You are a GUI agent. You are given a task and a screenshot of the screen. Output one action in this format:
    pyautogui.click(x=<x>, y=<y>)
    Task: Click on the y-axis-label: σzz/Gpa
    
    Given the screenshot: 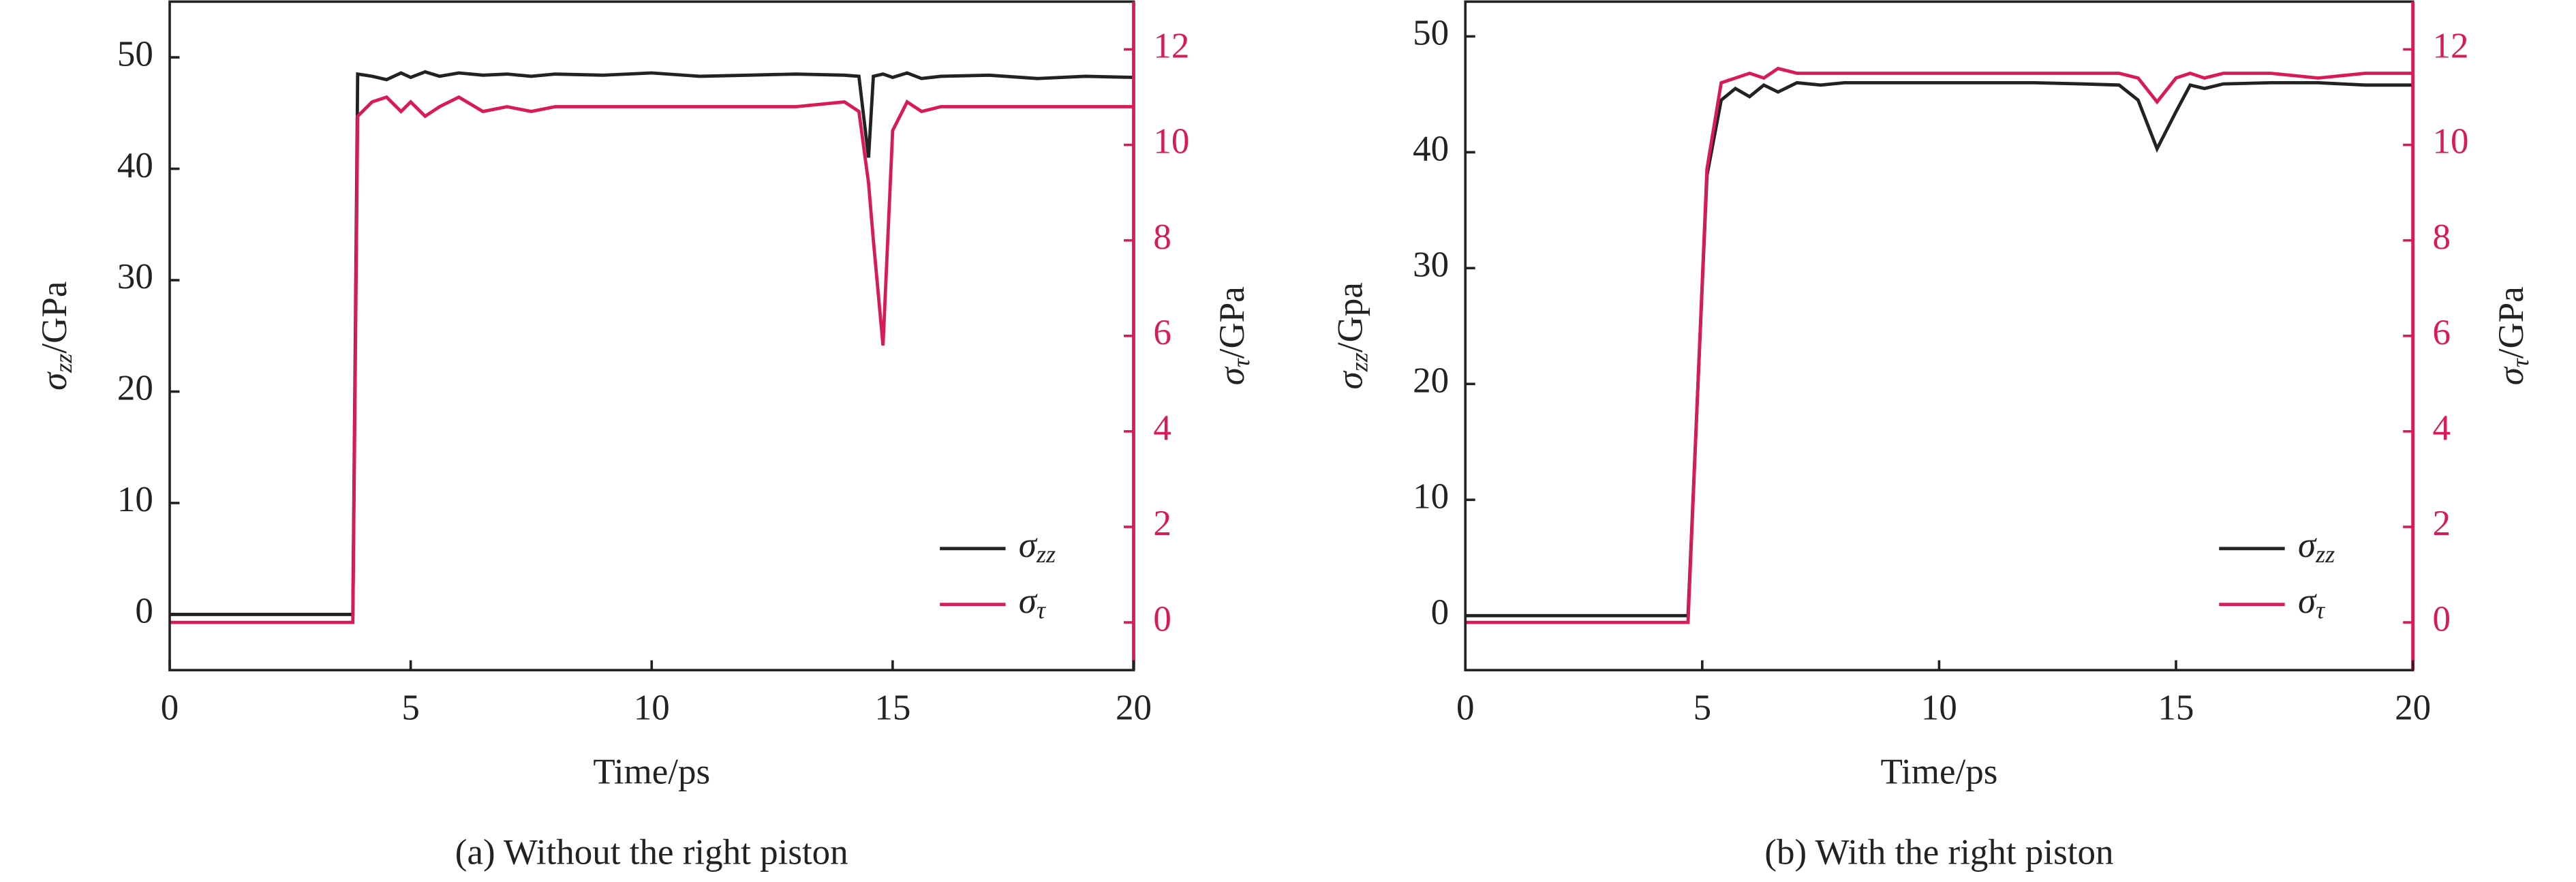 What is the action you would take?
    pyautogui.click(x=1352, y=335)
    